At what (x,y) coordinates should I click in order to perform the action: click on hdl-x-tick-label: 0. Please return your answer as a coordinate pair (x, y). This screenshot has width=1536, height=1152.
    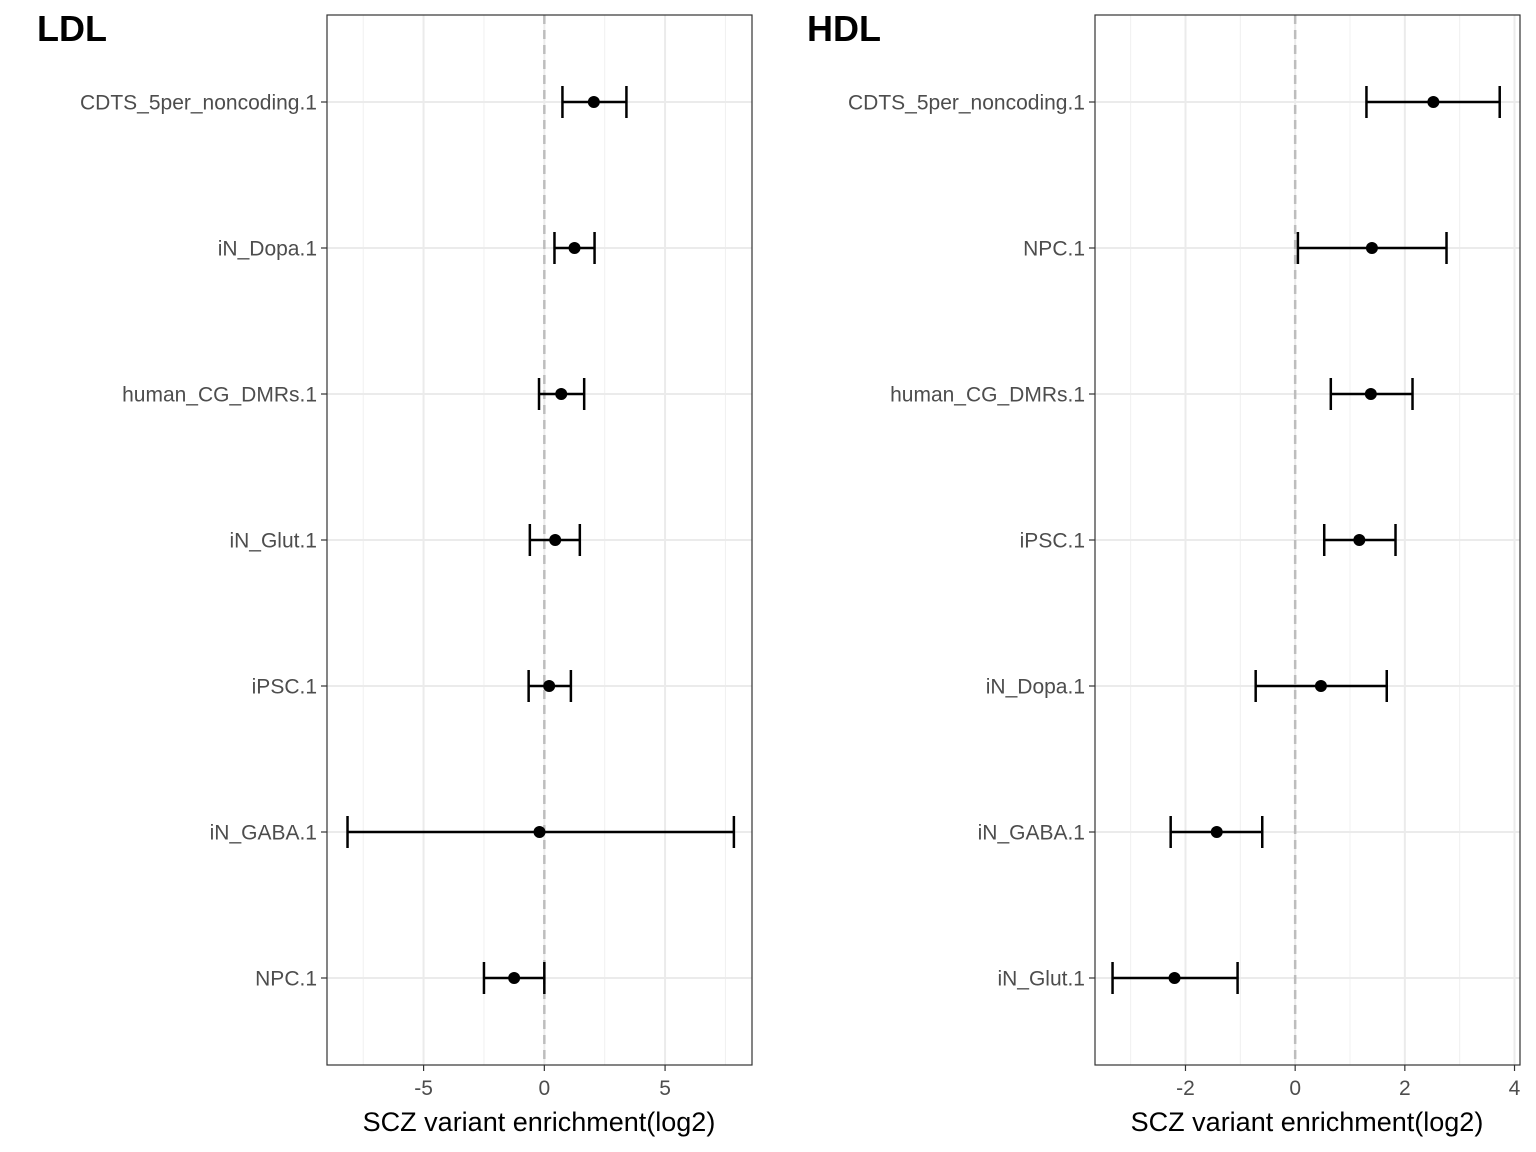
    Looking at the image, I should click on (1295, 1088).